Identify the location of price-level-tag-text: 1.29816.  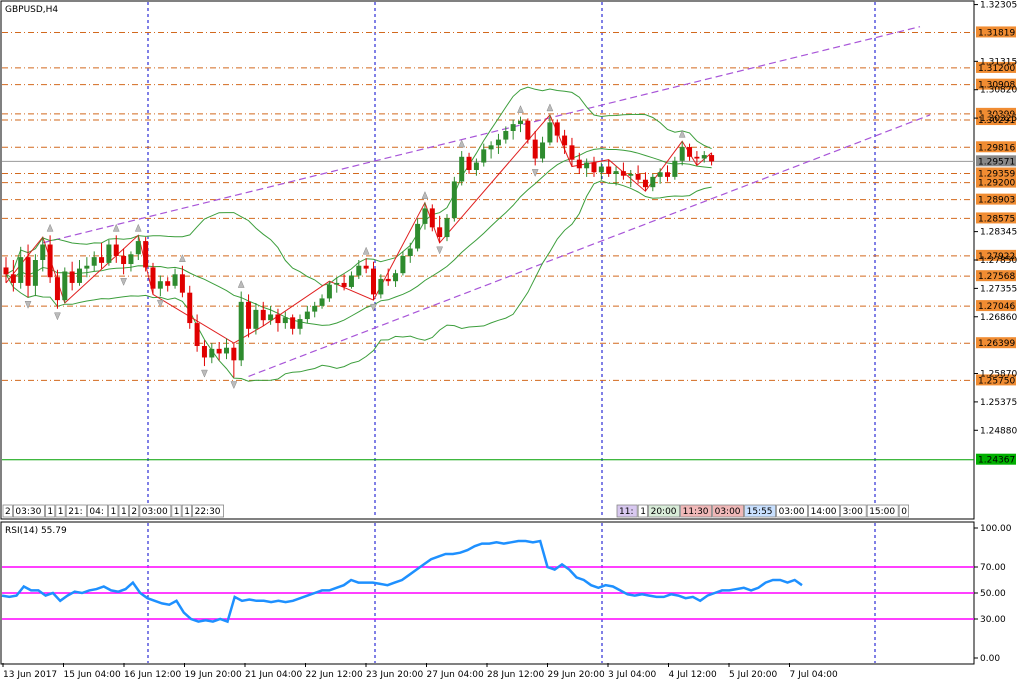
(996, 148).